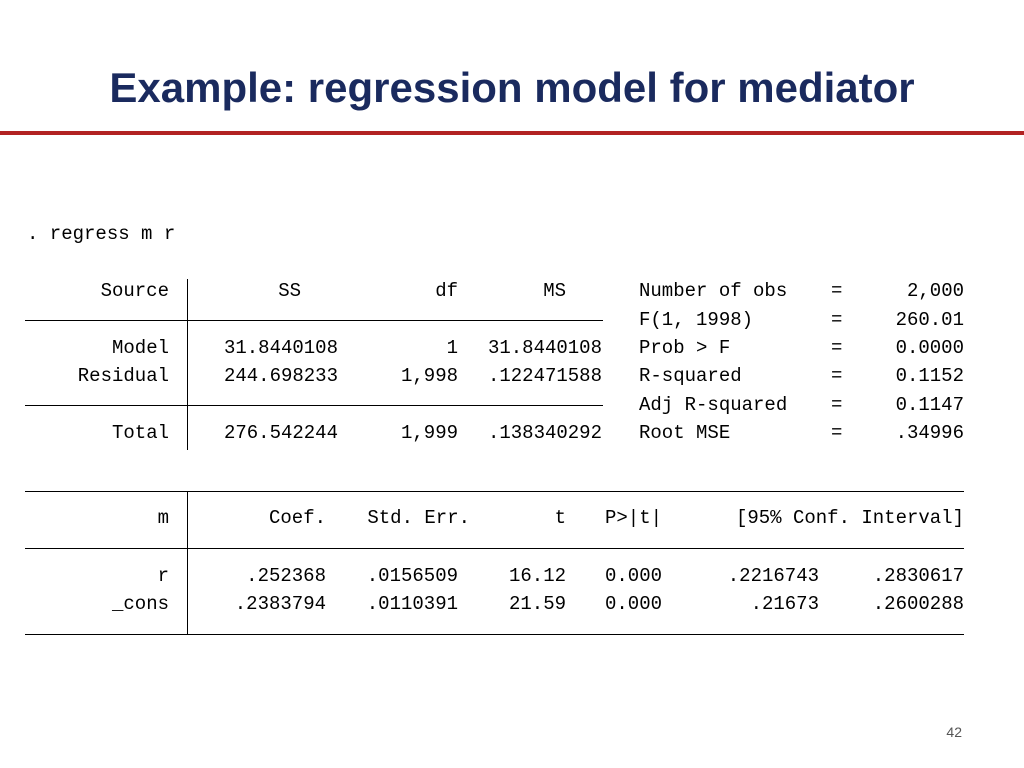 Image resolution: width=1024 pixels, height=768 pixels. I want to click on stat-value: .34996, so click(929, 433).